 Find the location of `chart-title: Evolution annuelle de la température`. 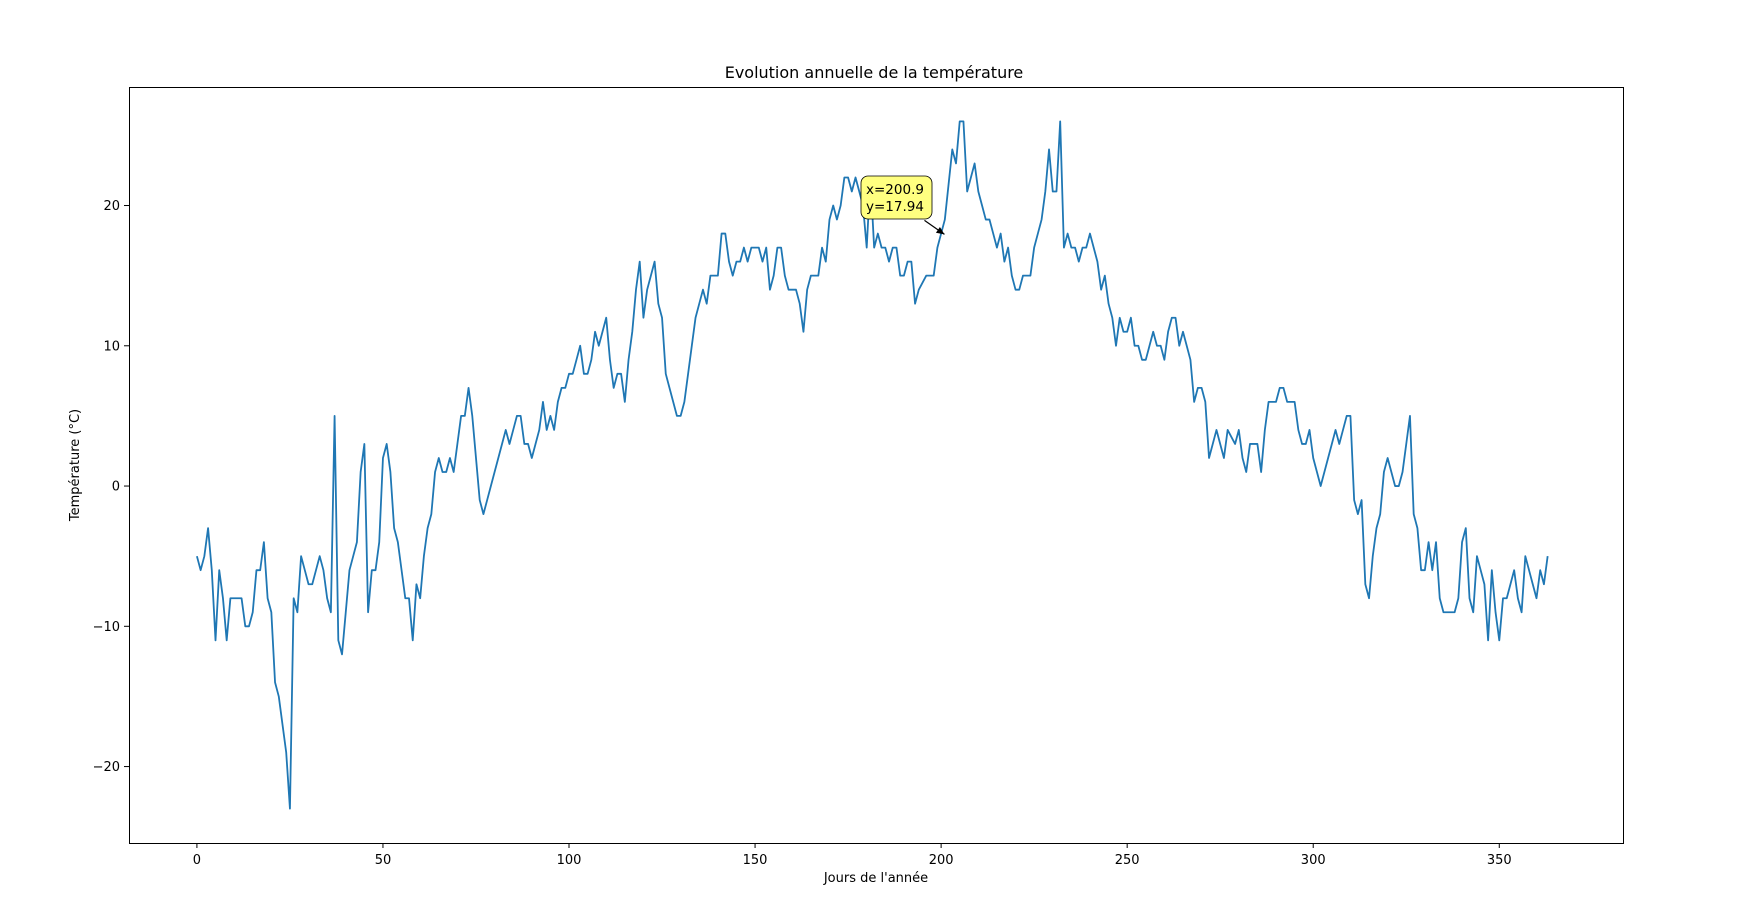

chart-title: Evolution annuelle de la température is located at coordinates (874, 72).